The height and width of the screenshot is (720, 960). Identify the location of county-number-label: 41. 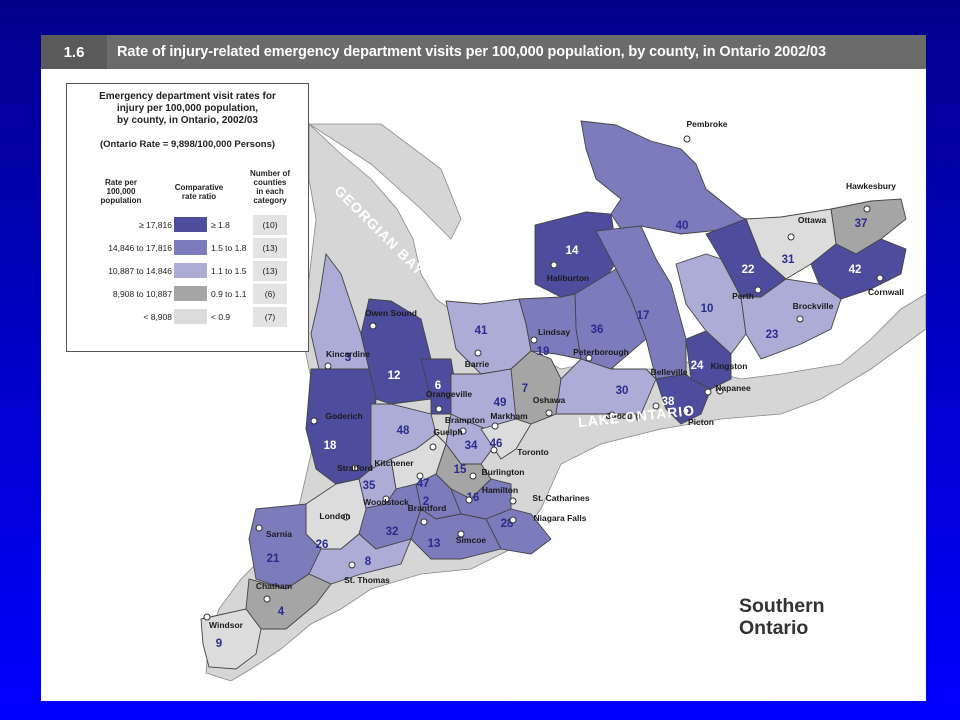
(481, 331).